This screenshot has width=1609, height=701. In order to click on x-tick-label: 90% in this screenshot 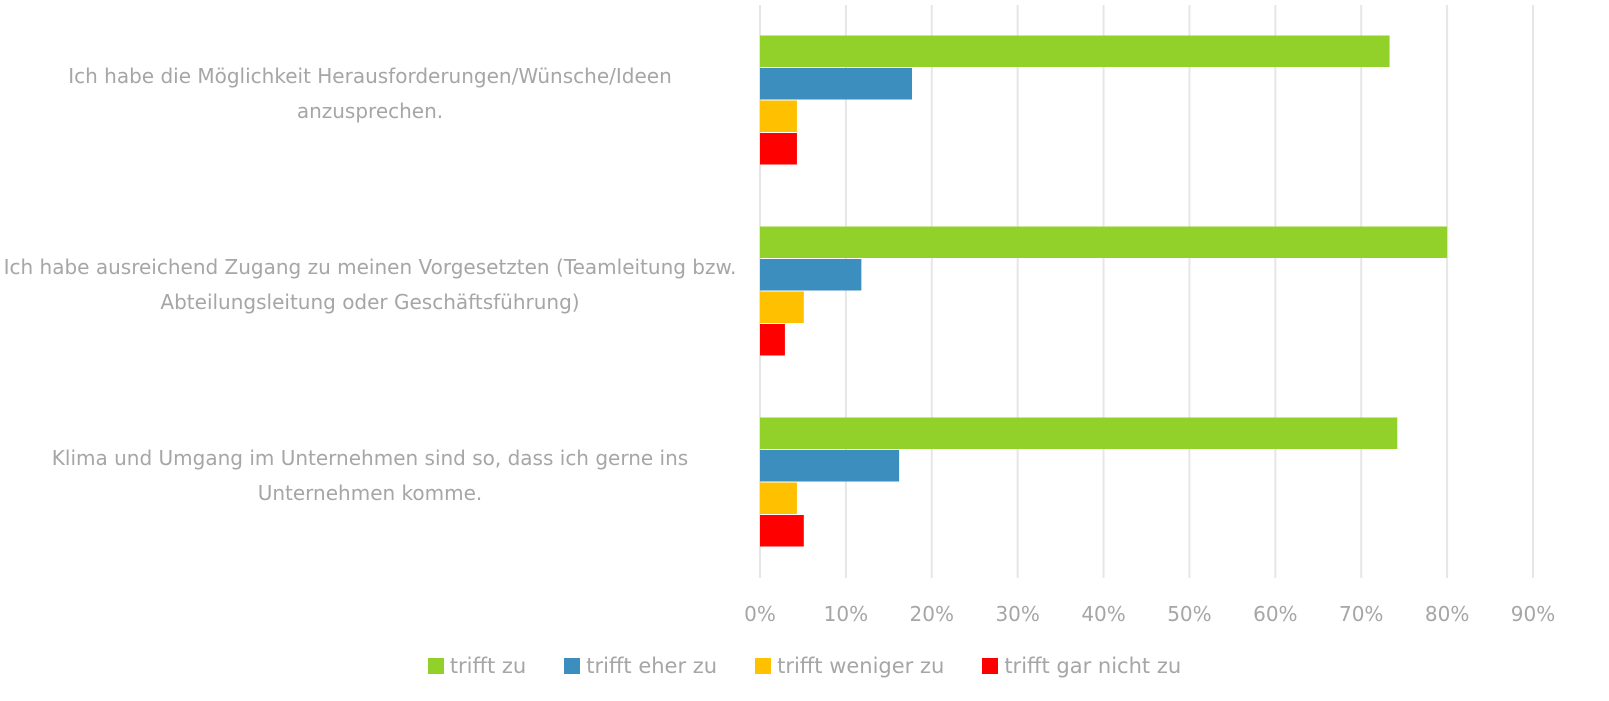, I will do `click(1533, 614)`.